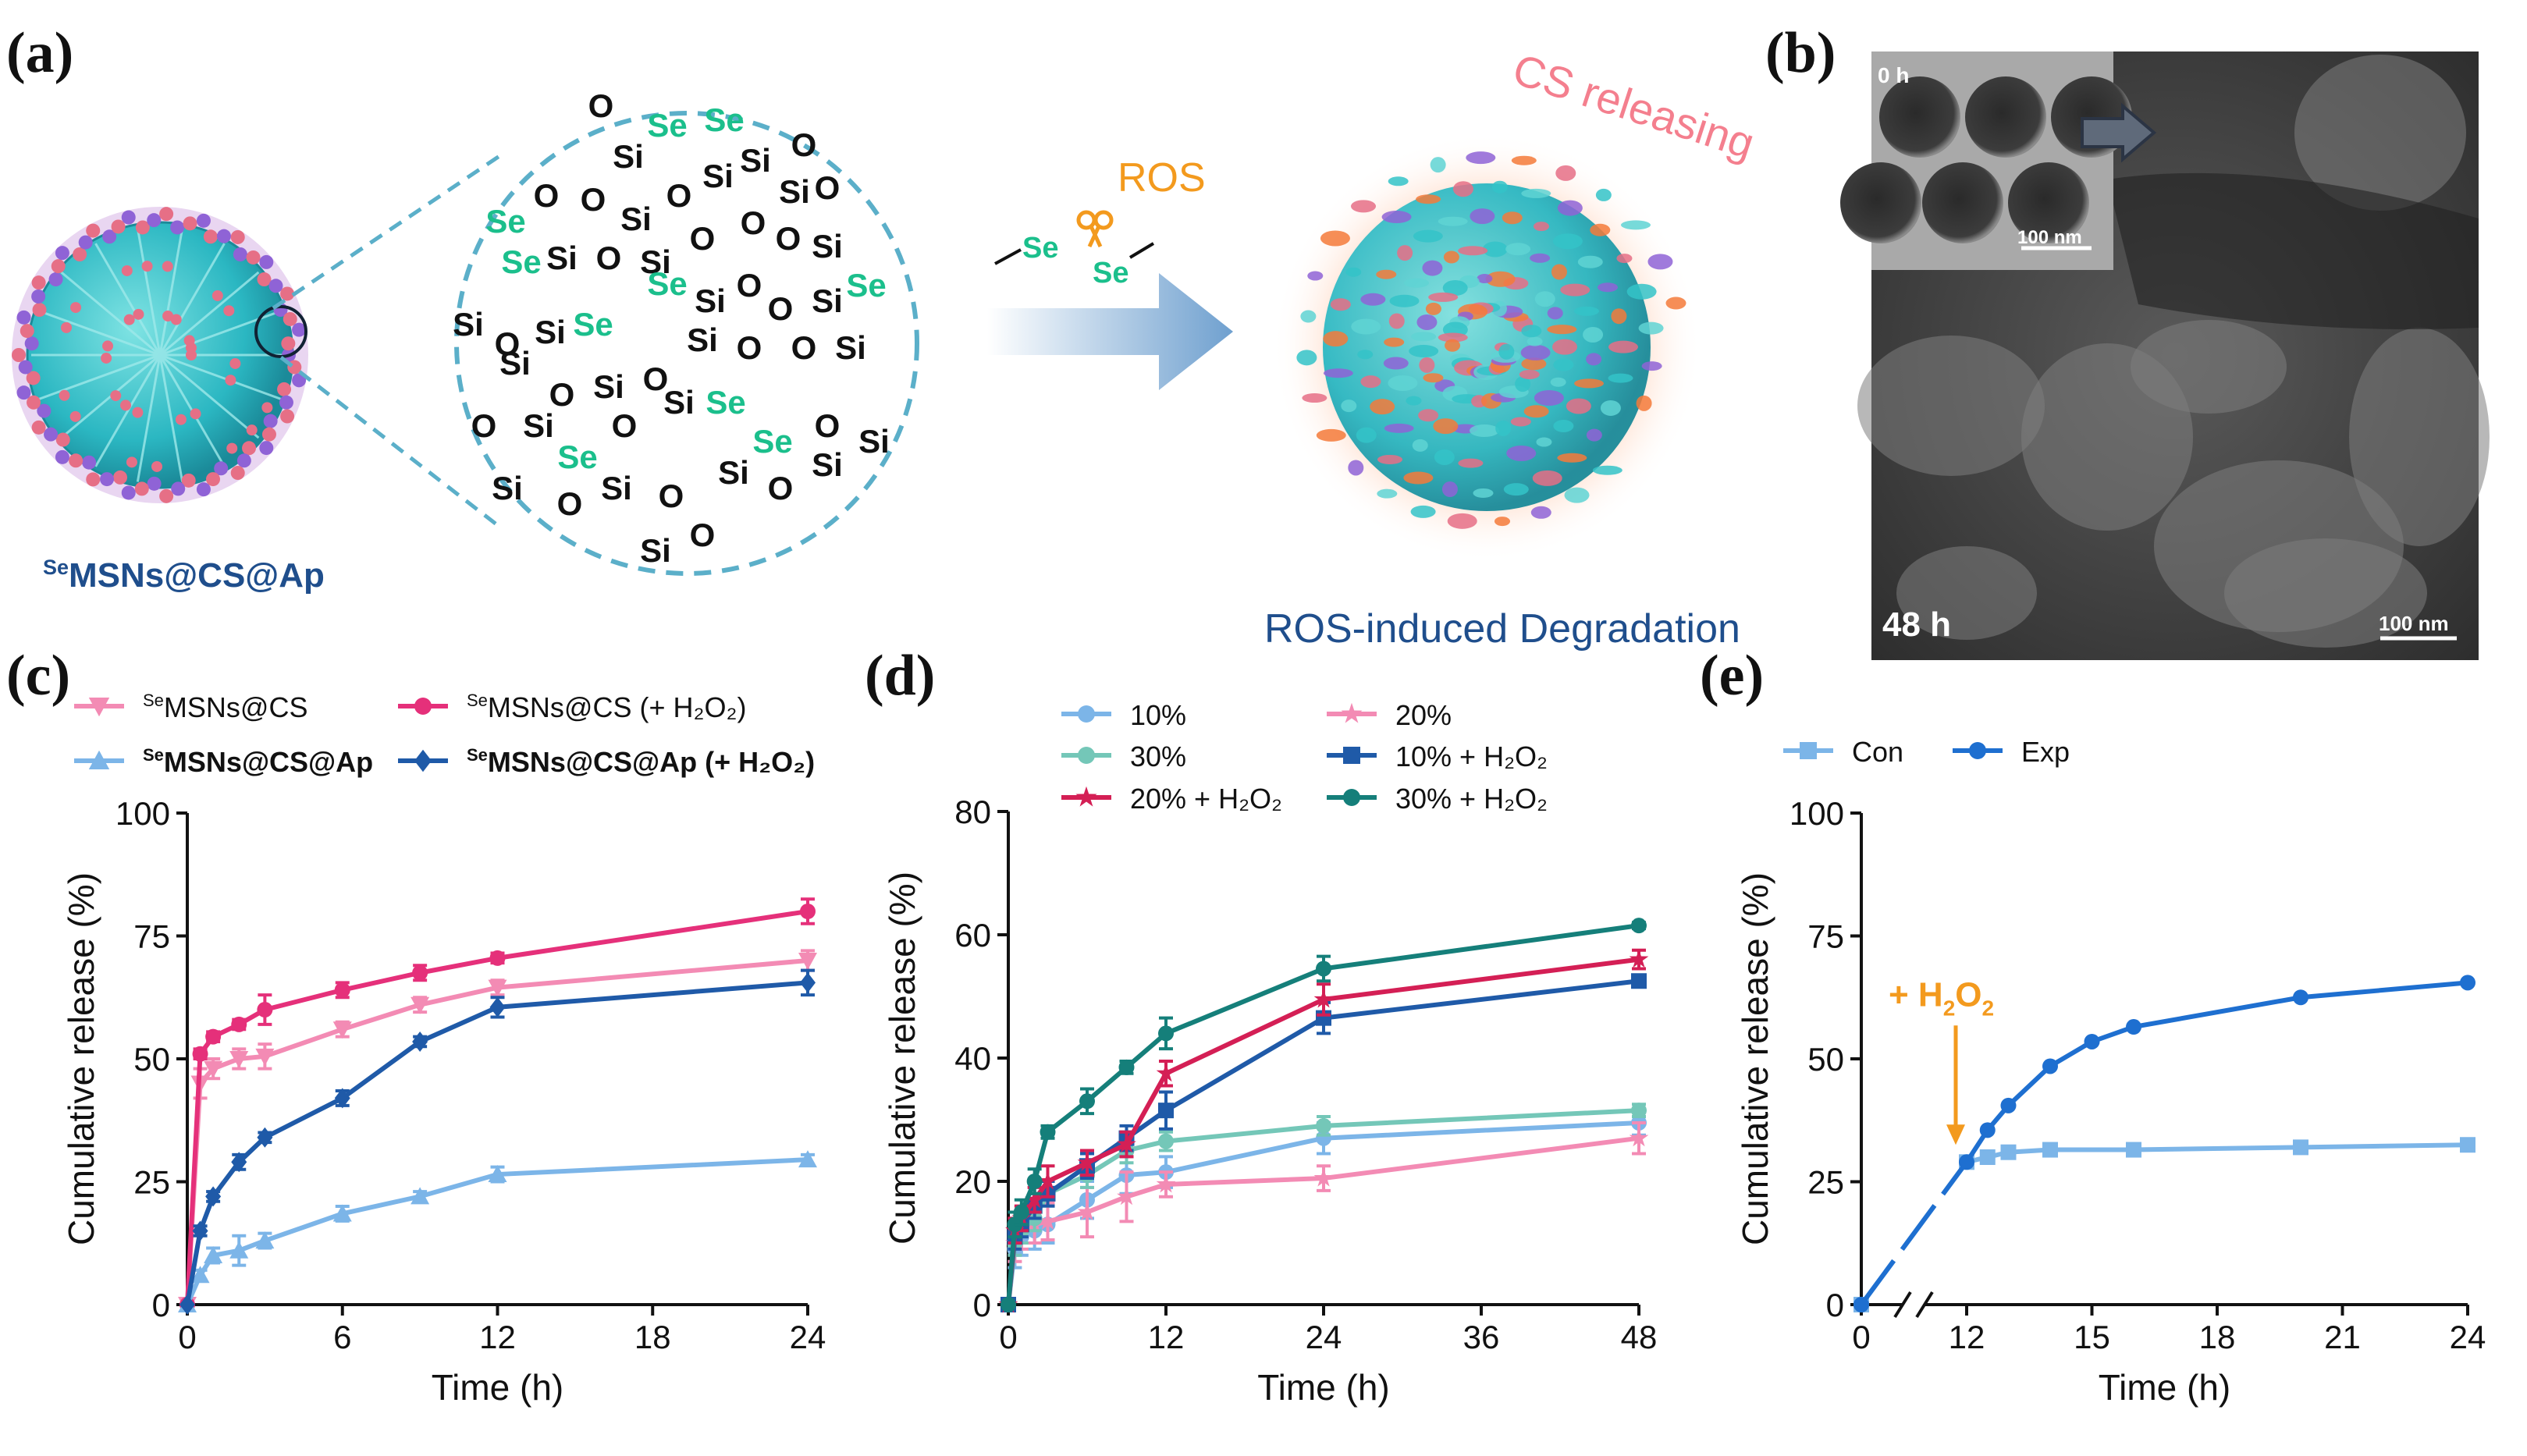  I want to click on legend-label: 20% + H₂O₂, so click(1206, 799).